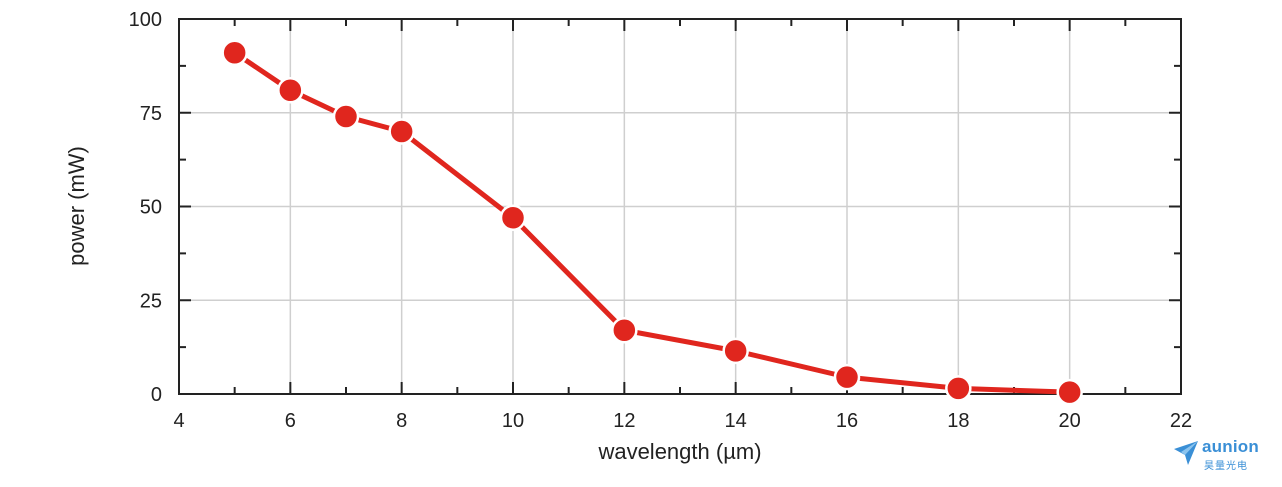 This screenshot has width=1282, height=487. I want to click on x-tick-label: 14, so click(736, 421).